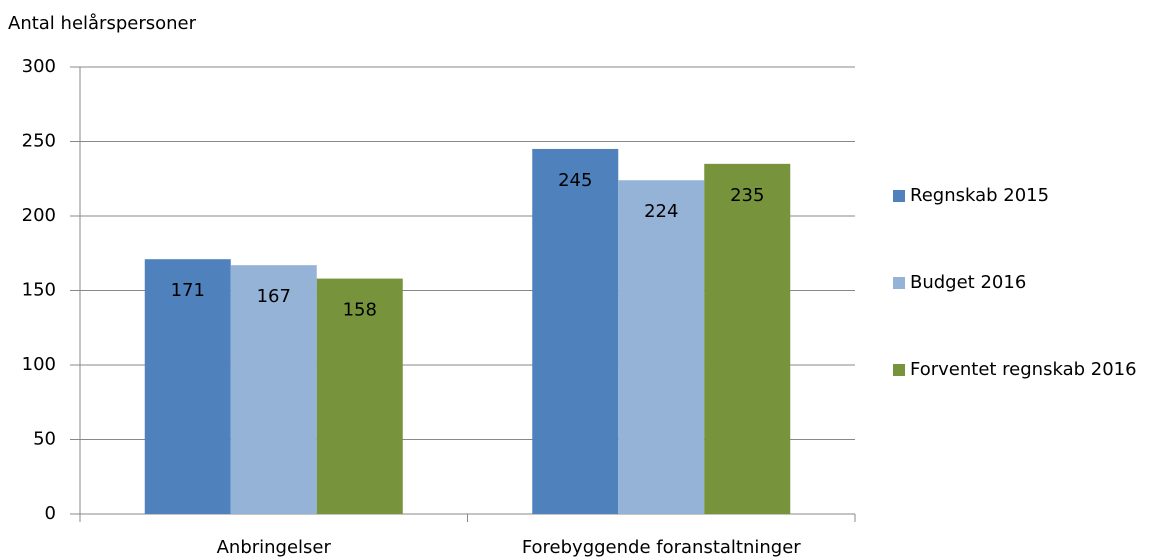 The height and width of the screenshot is (558, 1171). What do you see at coordinates (102, 23) in the screenshot?
I see `y-axis-label: Antal helårspersoner` at bounding box center [102, 23].